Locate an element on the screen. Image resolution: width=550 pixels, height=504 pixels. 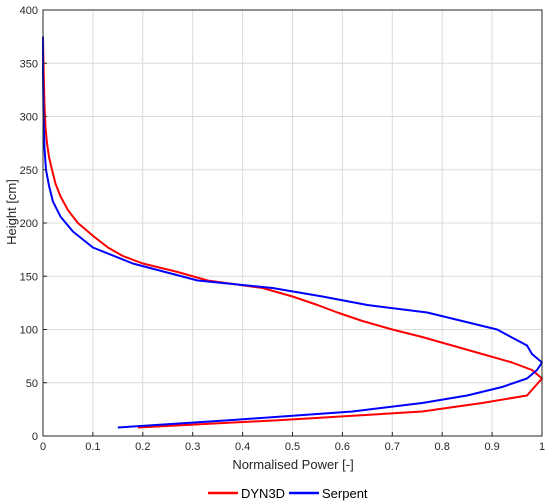
y-axis-label: Height [cm] is located at coordinates (11, 212).